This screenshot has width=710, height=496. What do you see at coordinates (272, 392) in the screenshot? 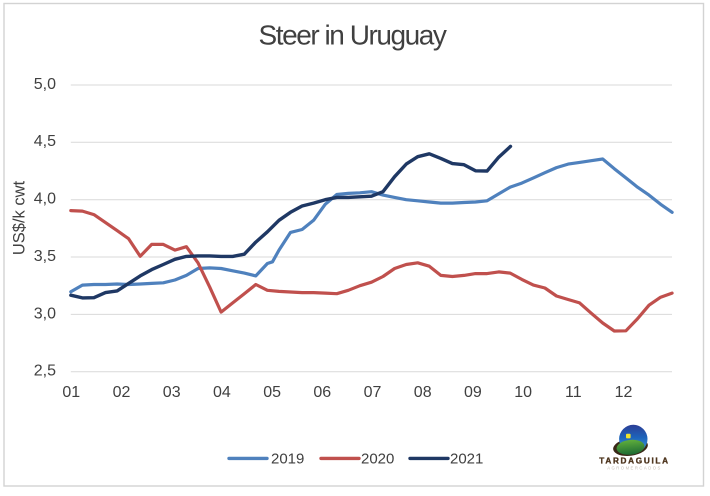
I see `svg-text: 05` at bounding box center [272, 392].